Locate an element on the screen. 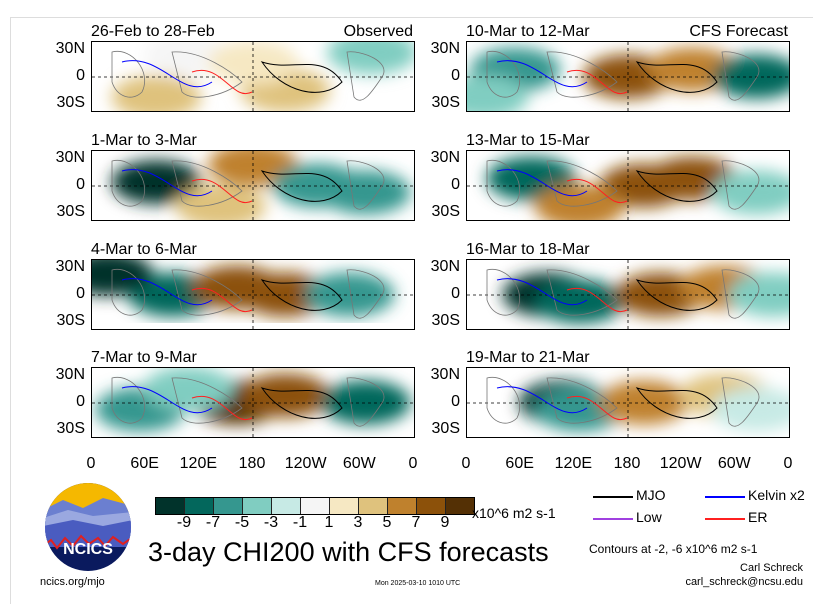 This screenshot has height=604, width=813. colorbar-tick-label: 9 is located at coordinates (445, 522).